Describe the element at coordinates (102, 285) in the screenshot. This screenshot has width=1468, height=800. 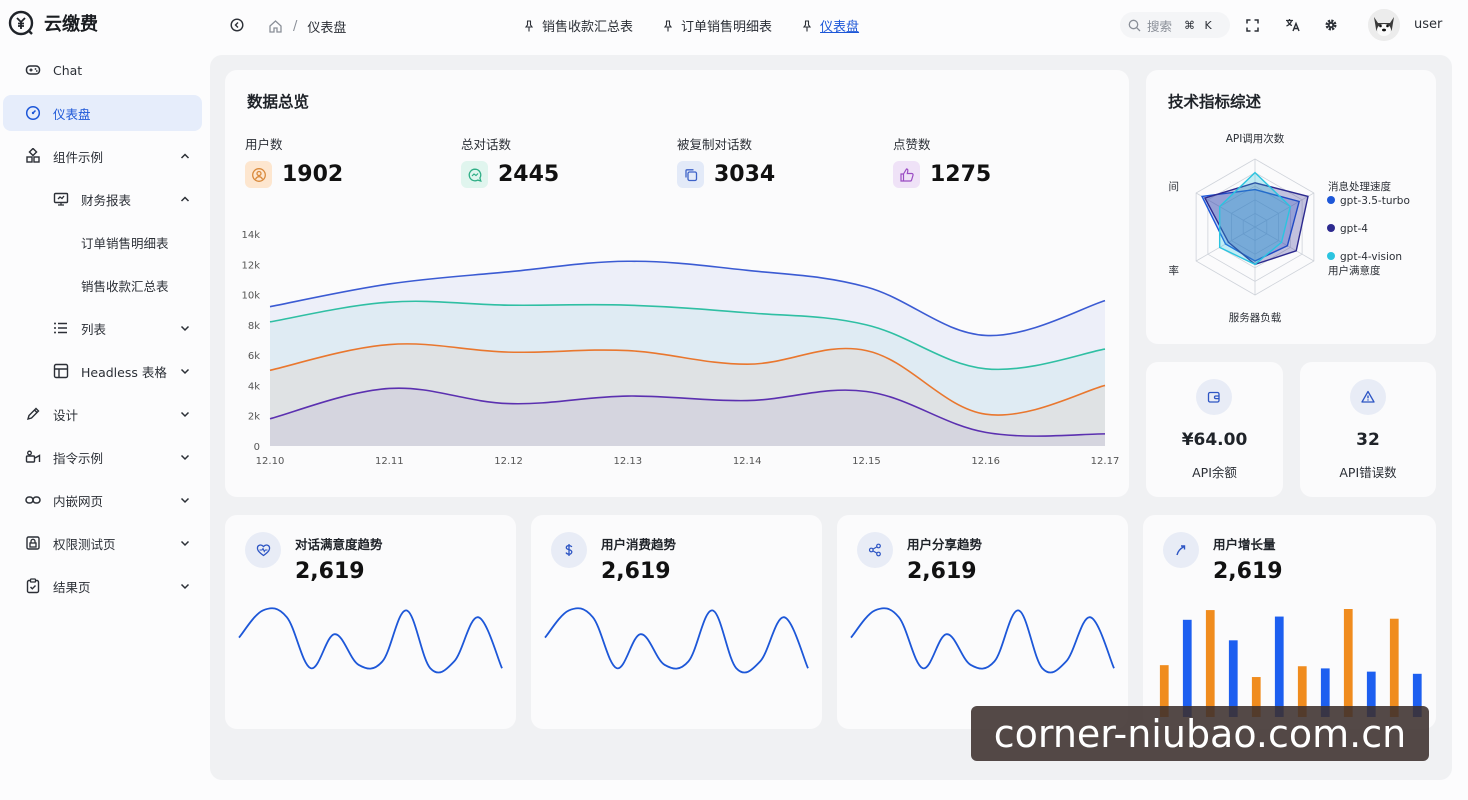
I see `sidebar-item-sales-summary: 销售收款汇总表` at that location.